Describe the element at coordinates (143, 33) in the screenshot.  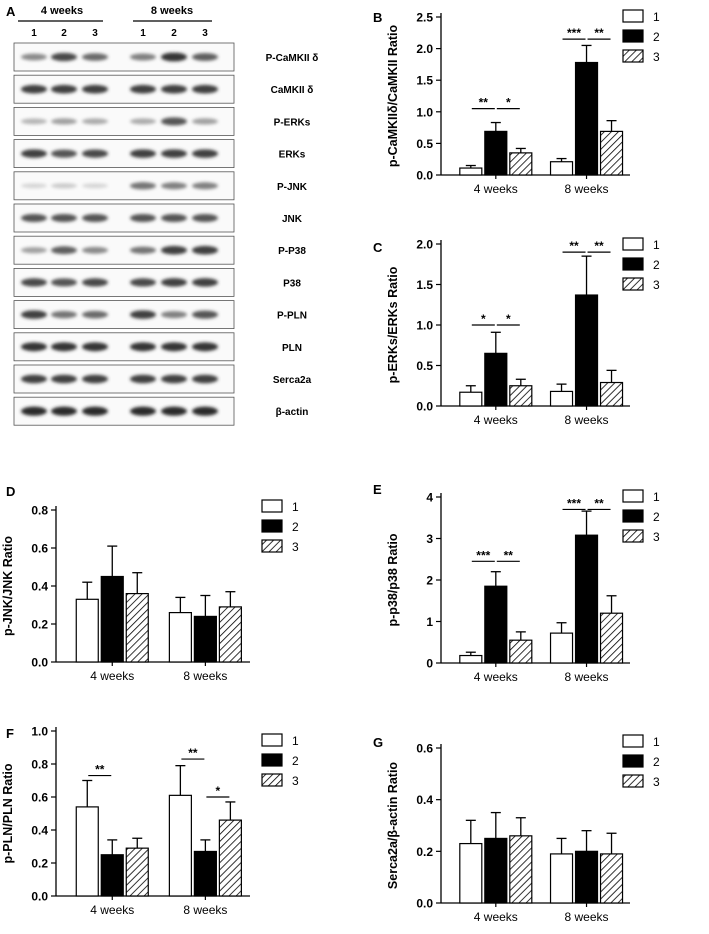
I see `lane-label: 1` at that location.